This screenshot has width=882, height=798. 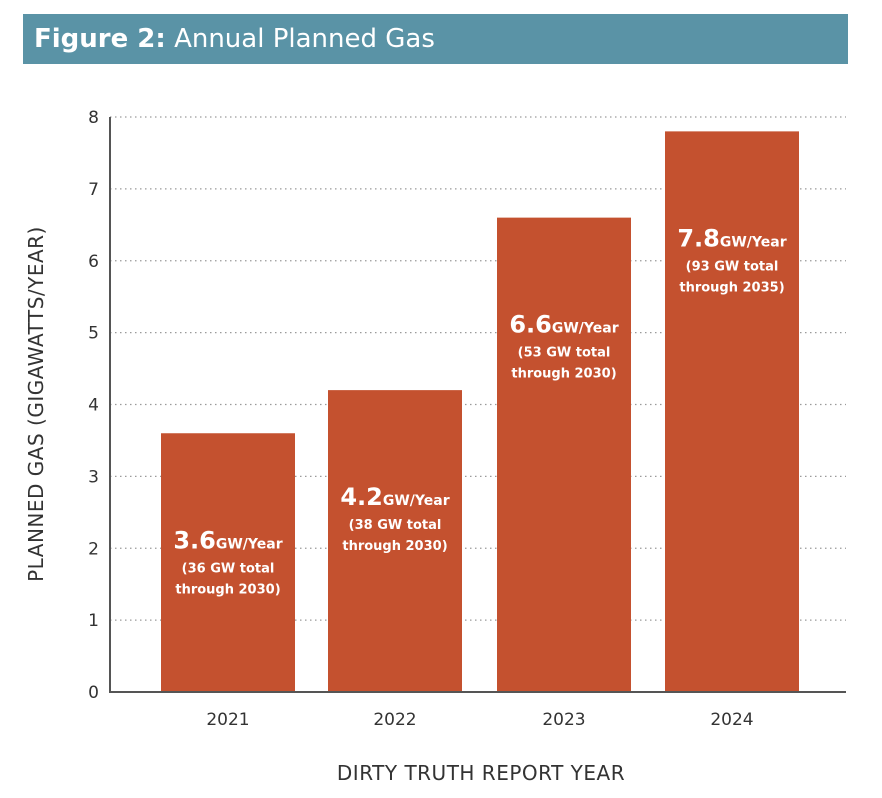 I want to click on chart-title: Figure 2: Annual Planned Gas, so click(x=234, y=39).